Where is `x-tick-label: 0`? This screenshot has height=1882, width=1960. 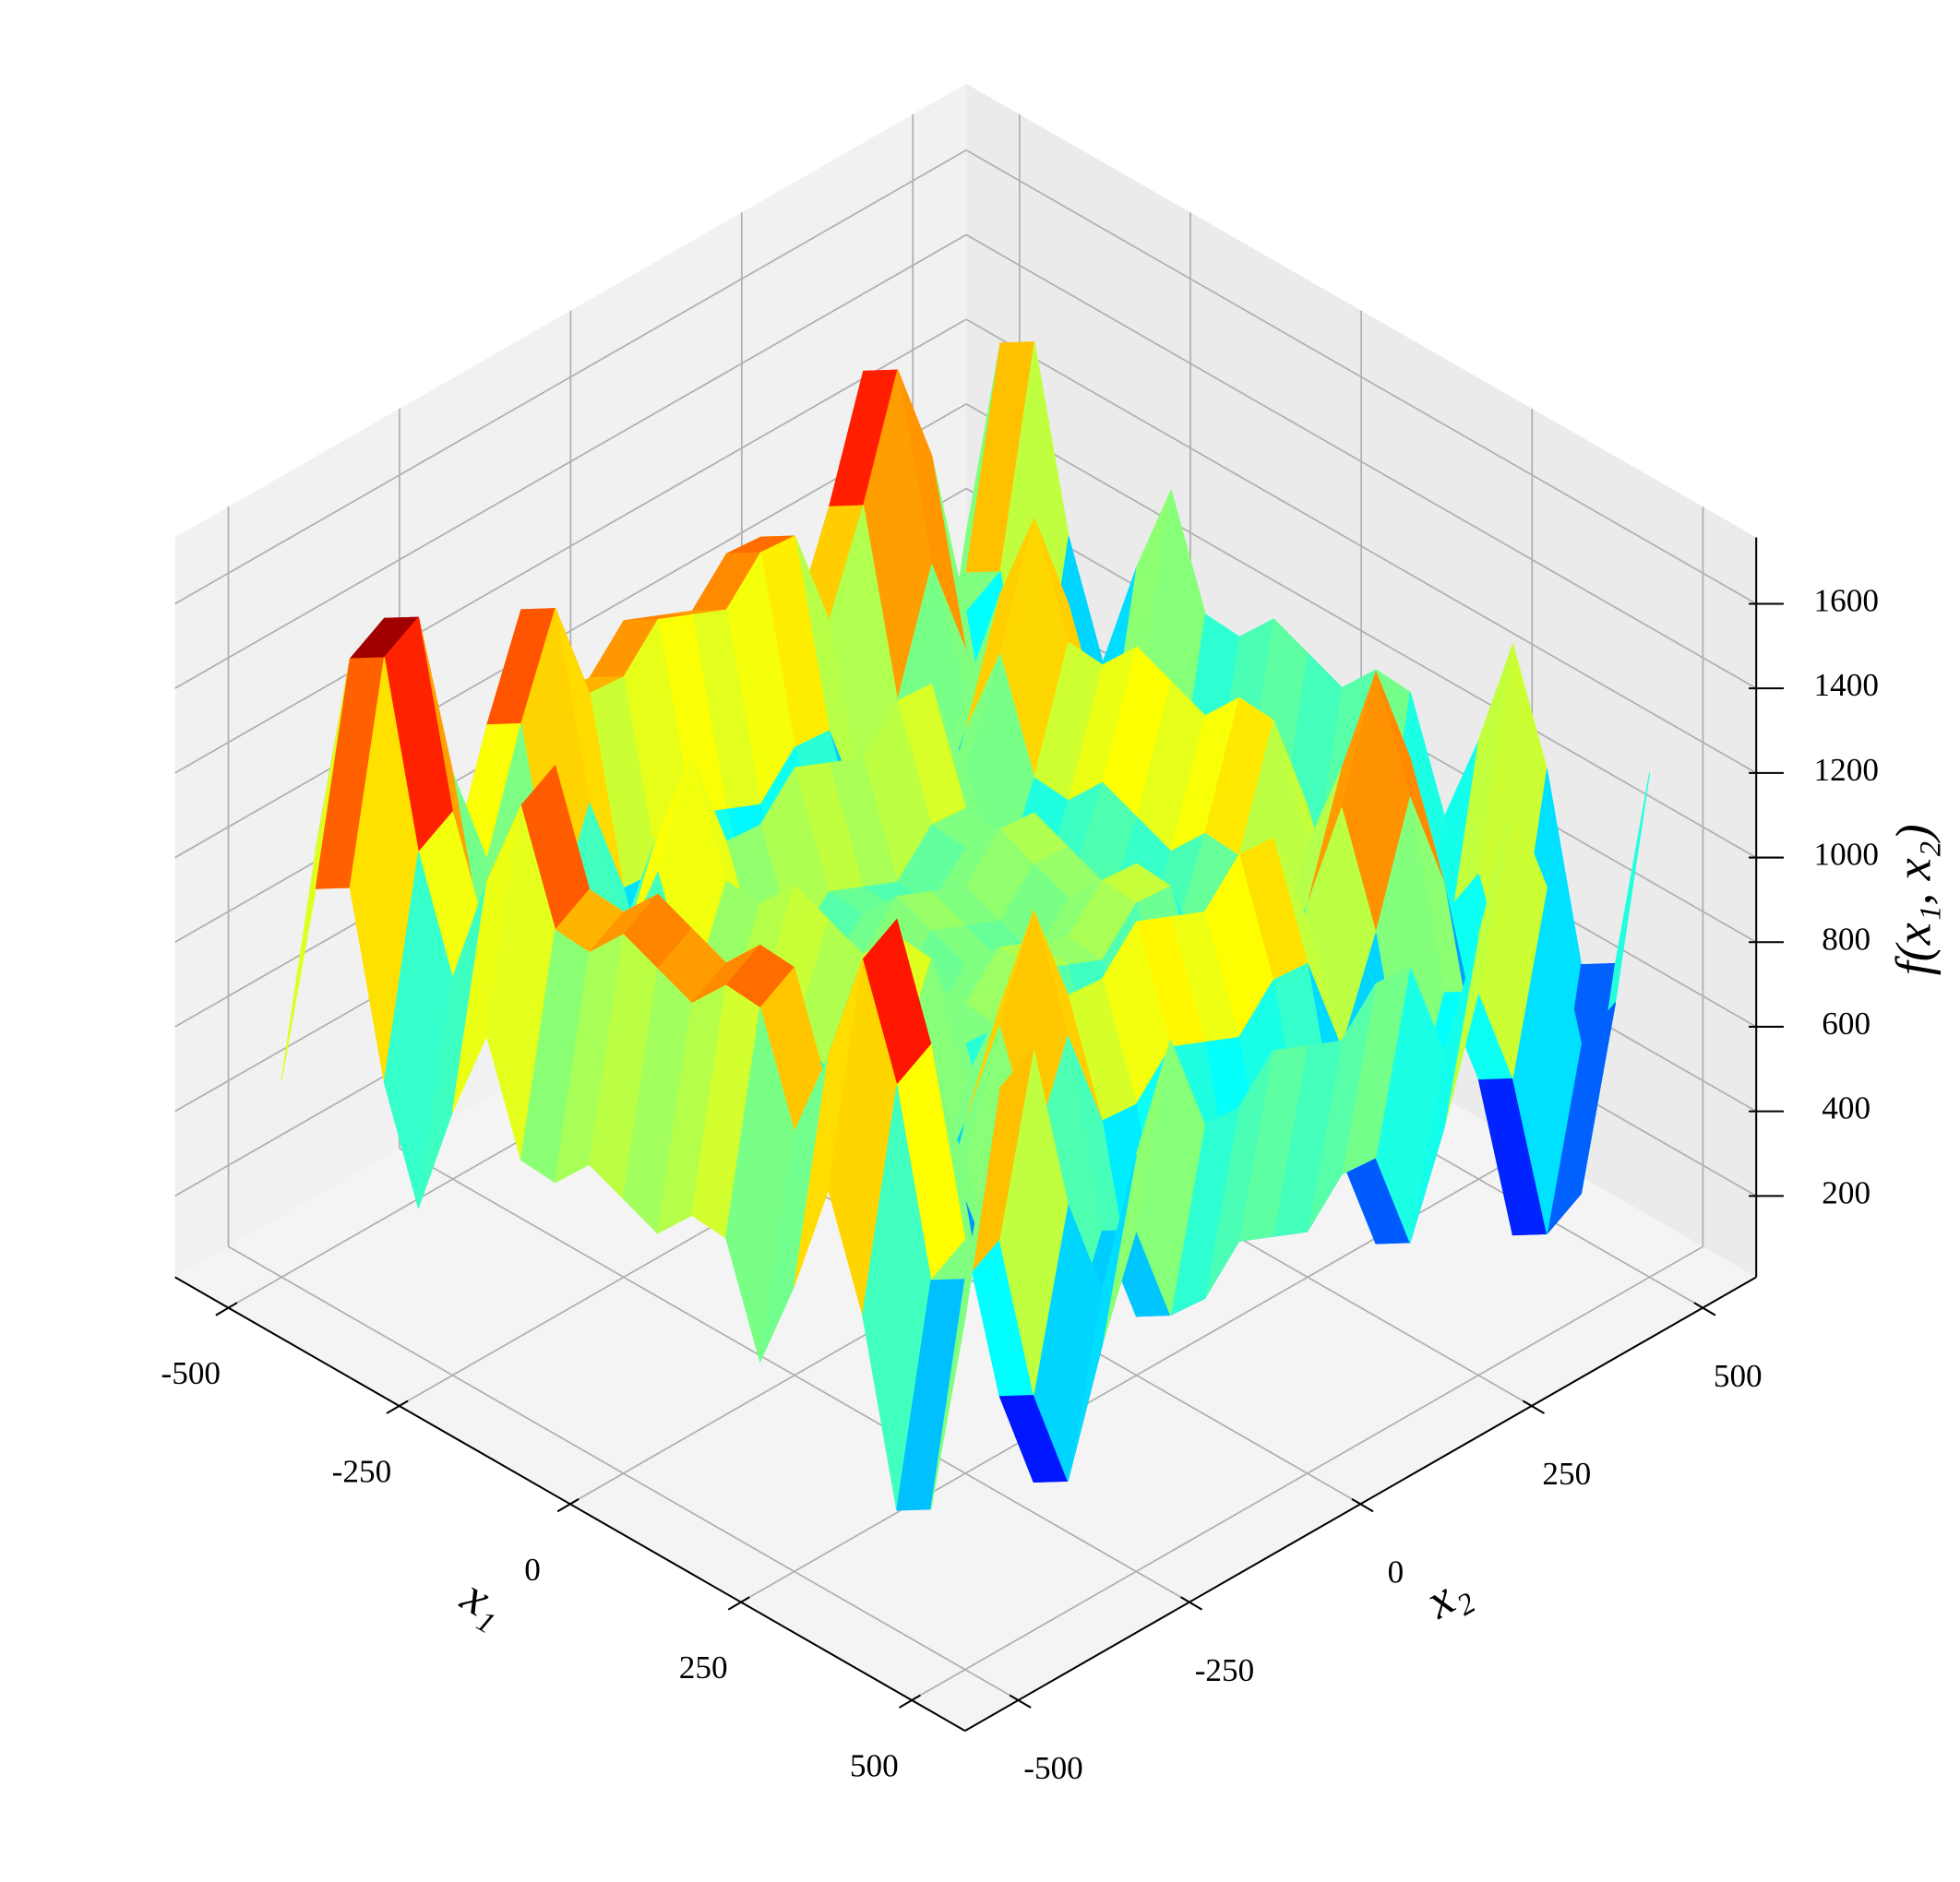 x-tick-label: 0 is located at coordinates (532, 1570).